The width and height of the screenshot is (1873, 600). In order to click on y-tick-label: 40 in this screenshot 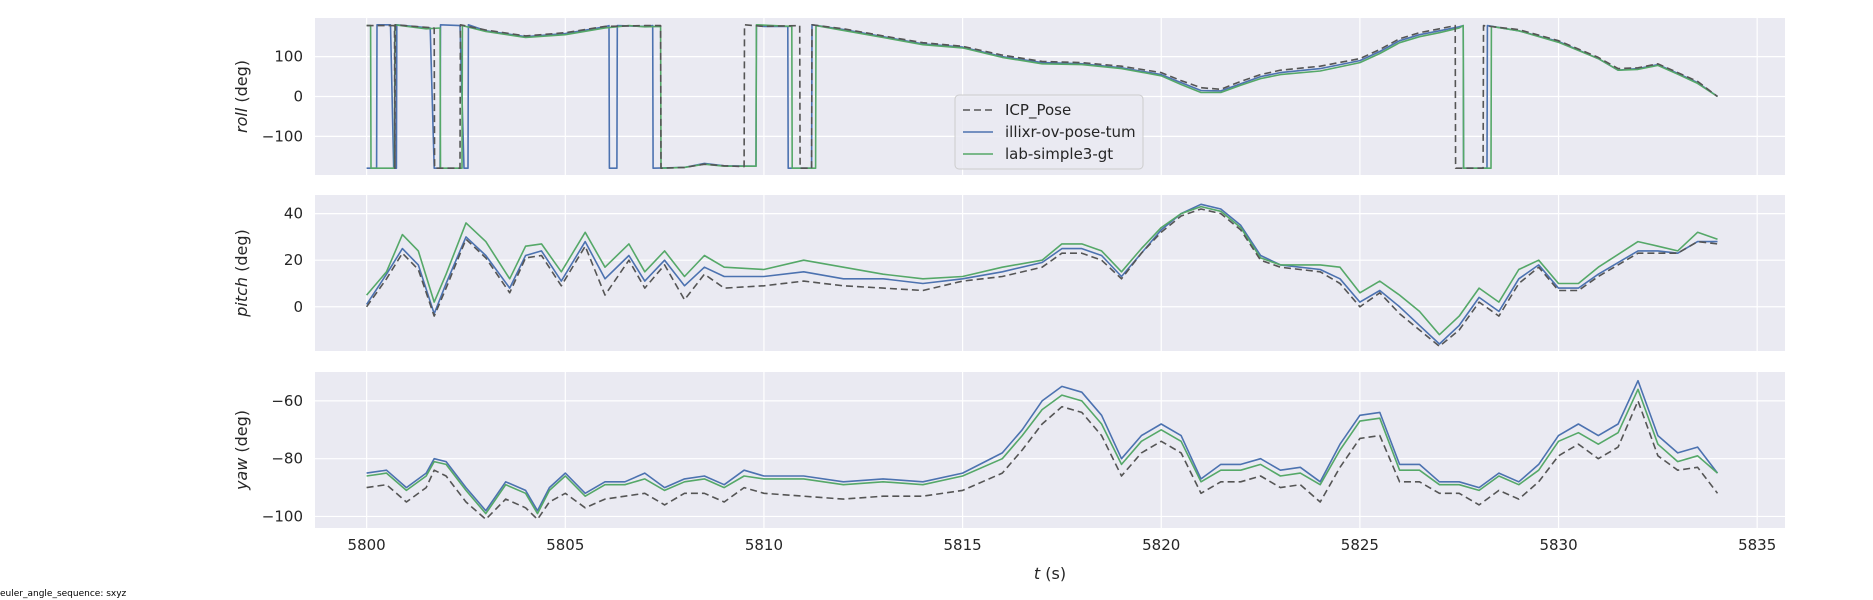, I will do `click(293, 214)`.